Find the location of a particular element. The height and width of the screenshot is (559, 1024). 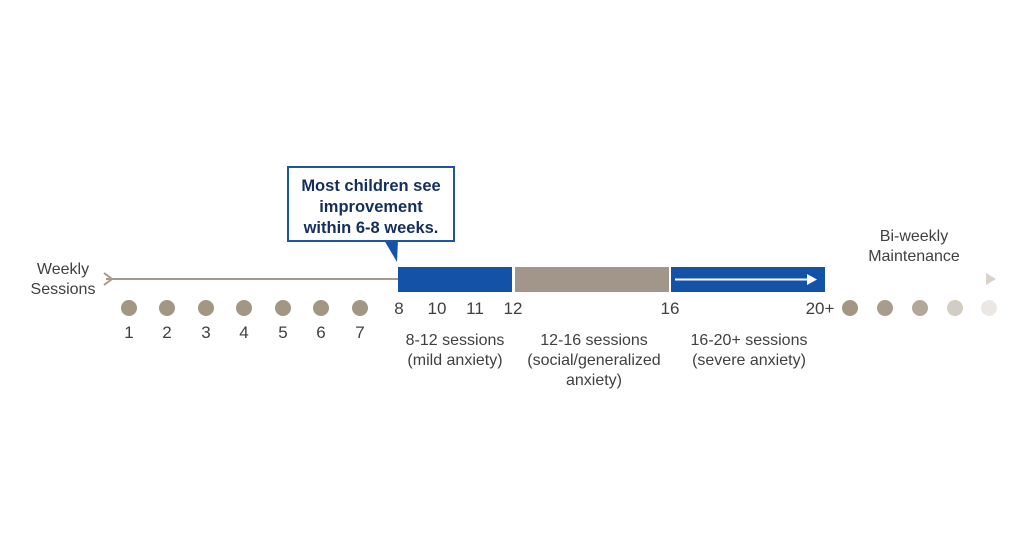

biweekly-label-line-2: Maintenance is located at coordinates (914, 256).